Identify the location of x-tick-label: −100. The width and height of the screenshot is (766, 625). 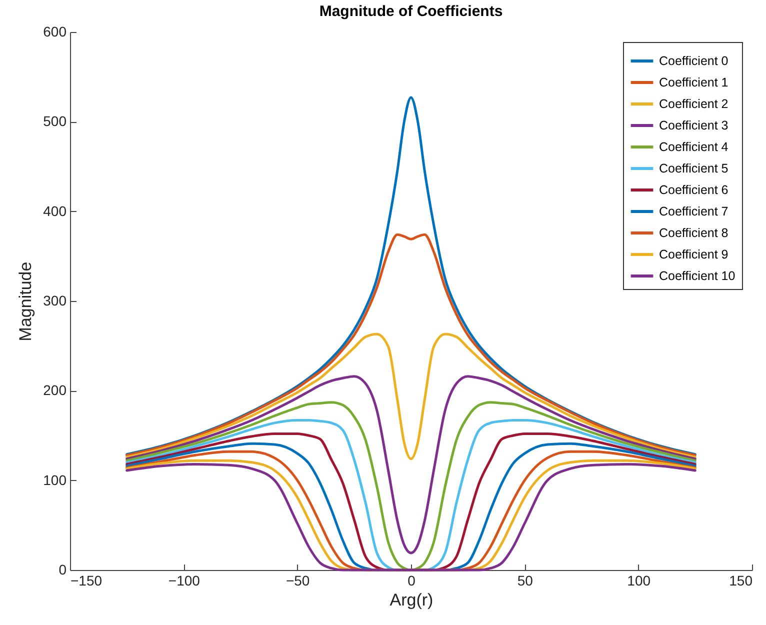
(184, 580).